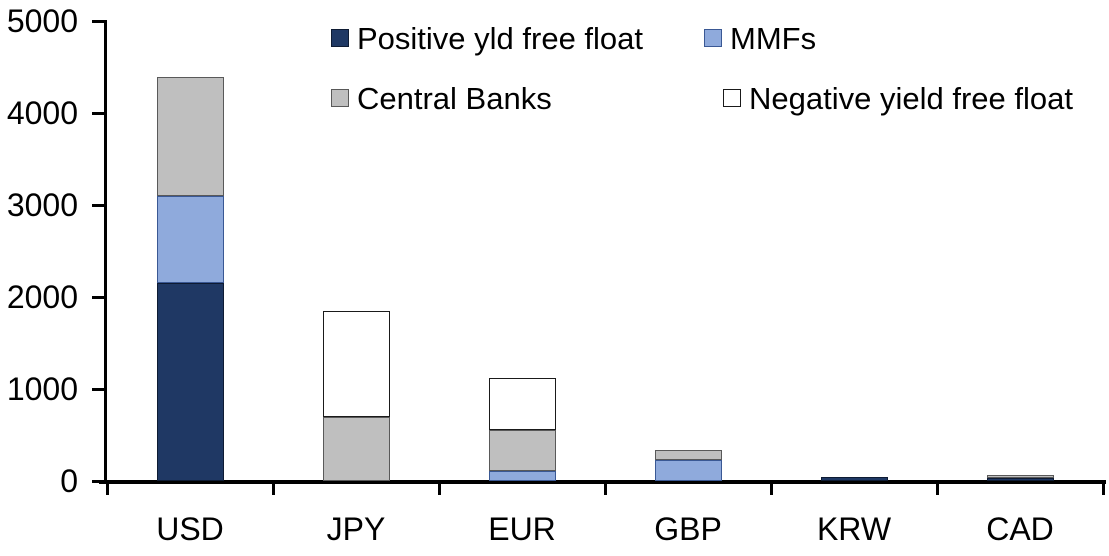 The image size is (1109, 556). Describe the element at coordinates (356, 529) in the screenshot. I see `category-label: JPY` at that location.